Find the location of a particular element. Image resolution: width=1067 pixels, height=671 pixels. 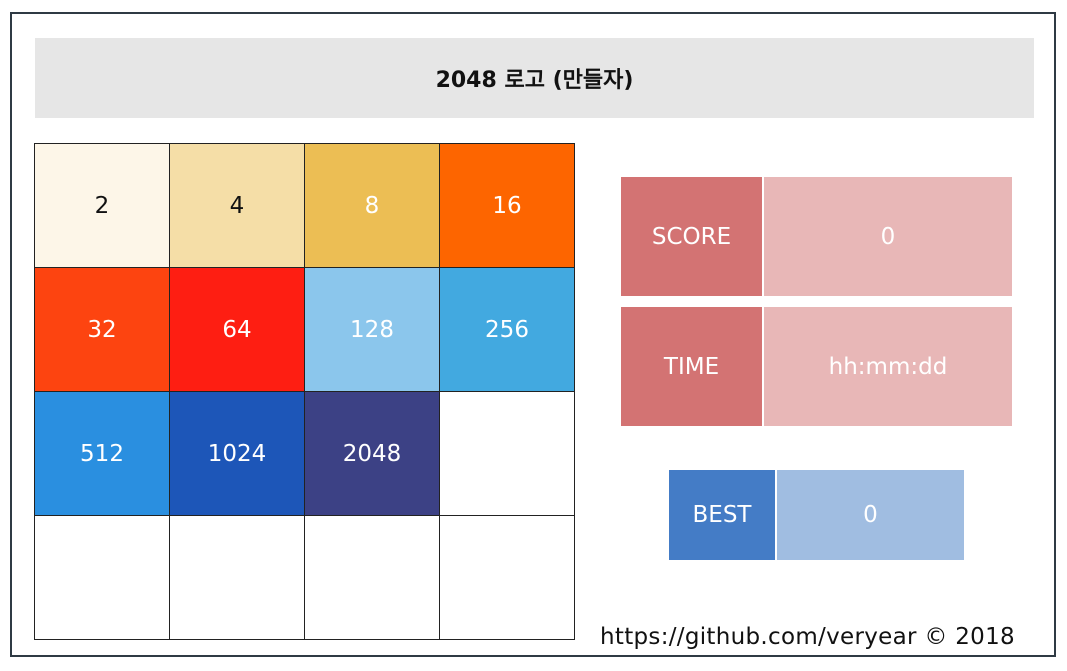

tile: 128 is located at coordinates (372, 330).